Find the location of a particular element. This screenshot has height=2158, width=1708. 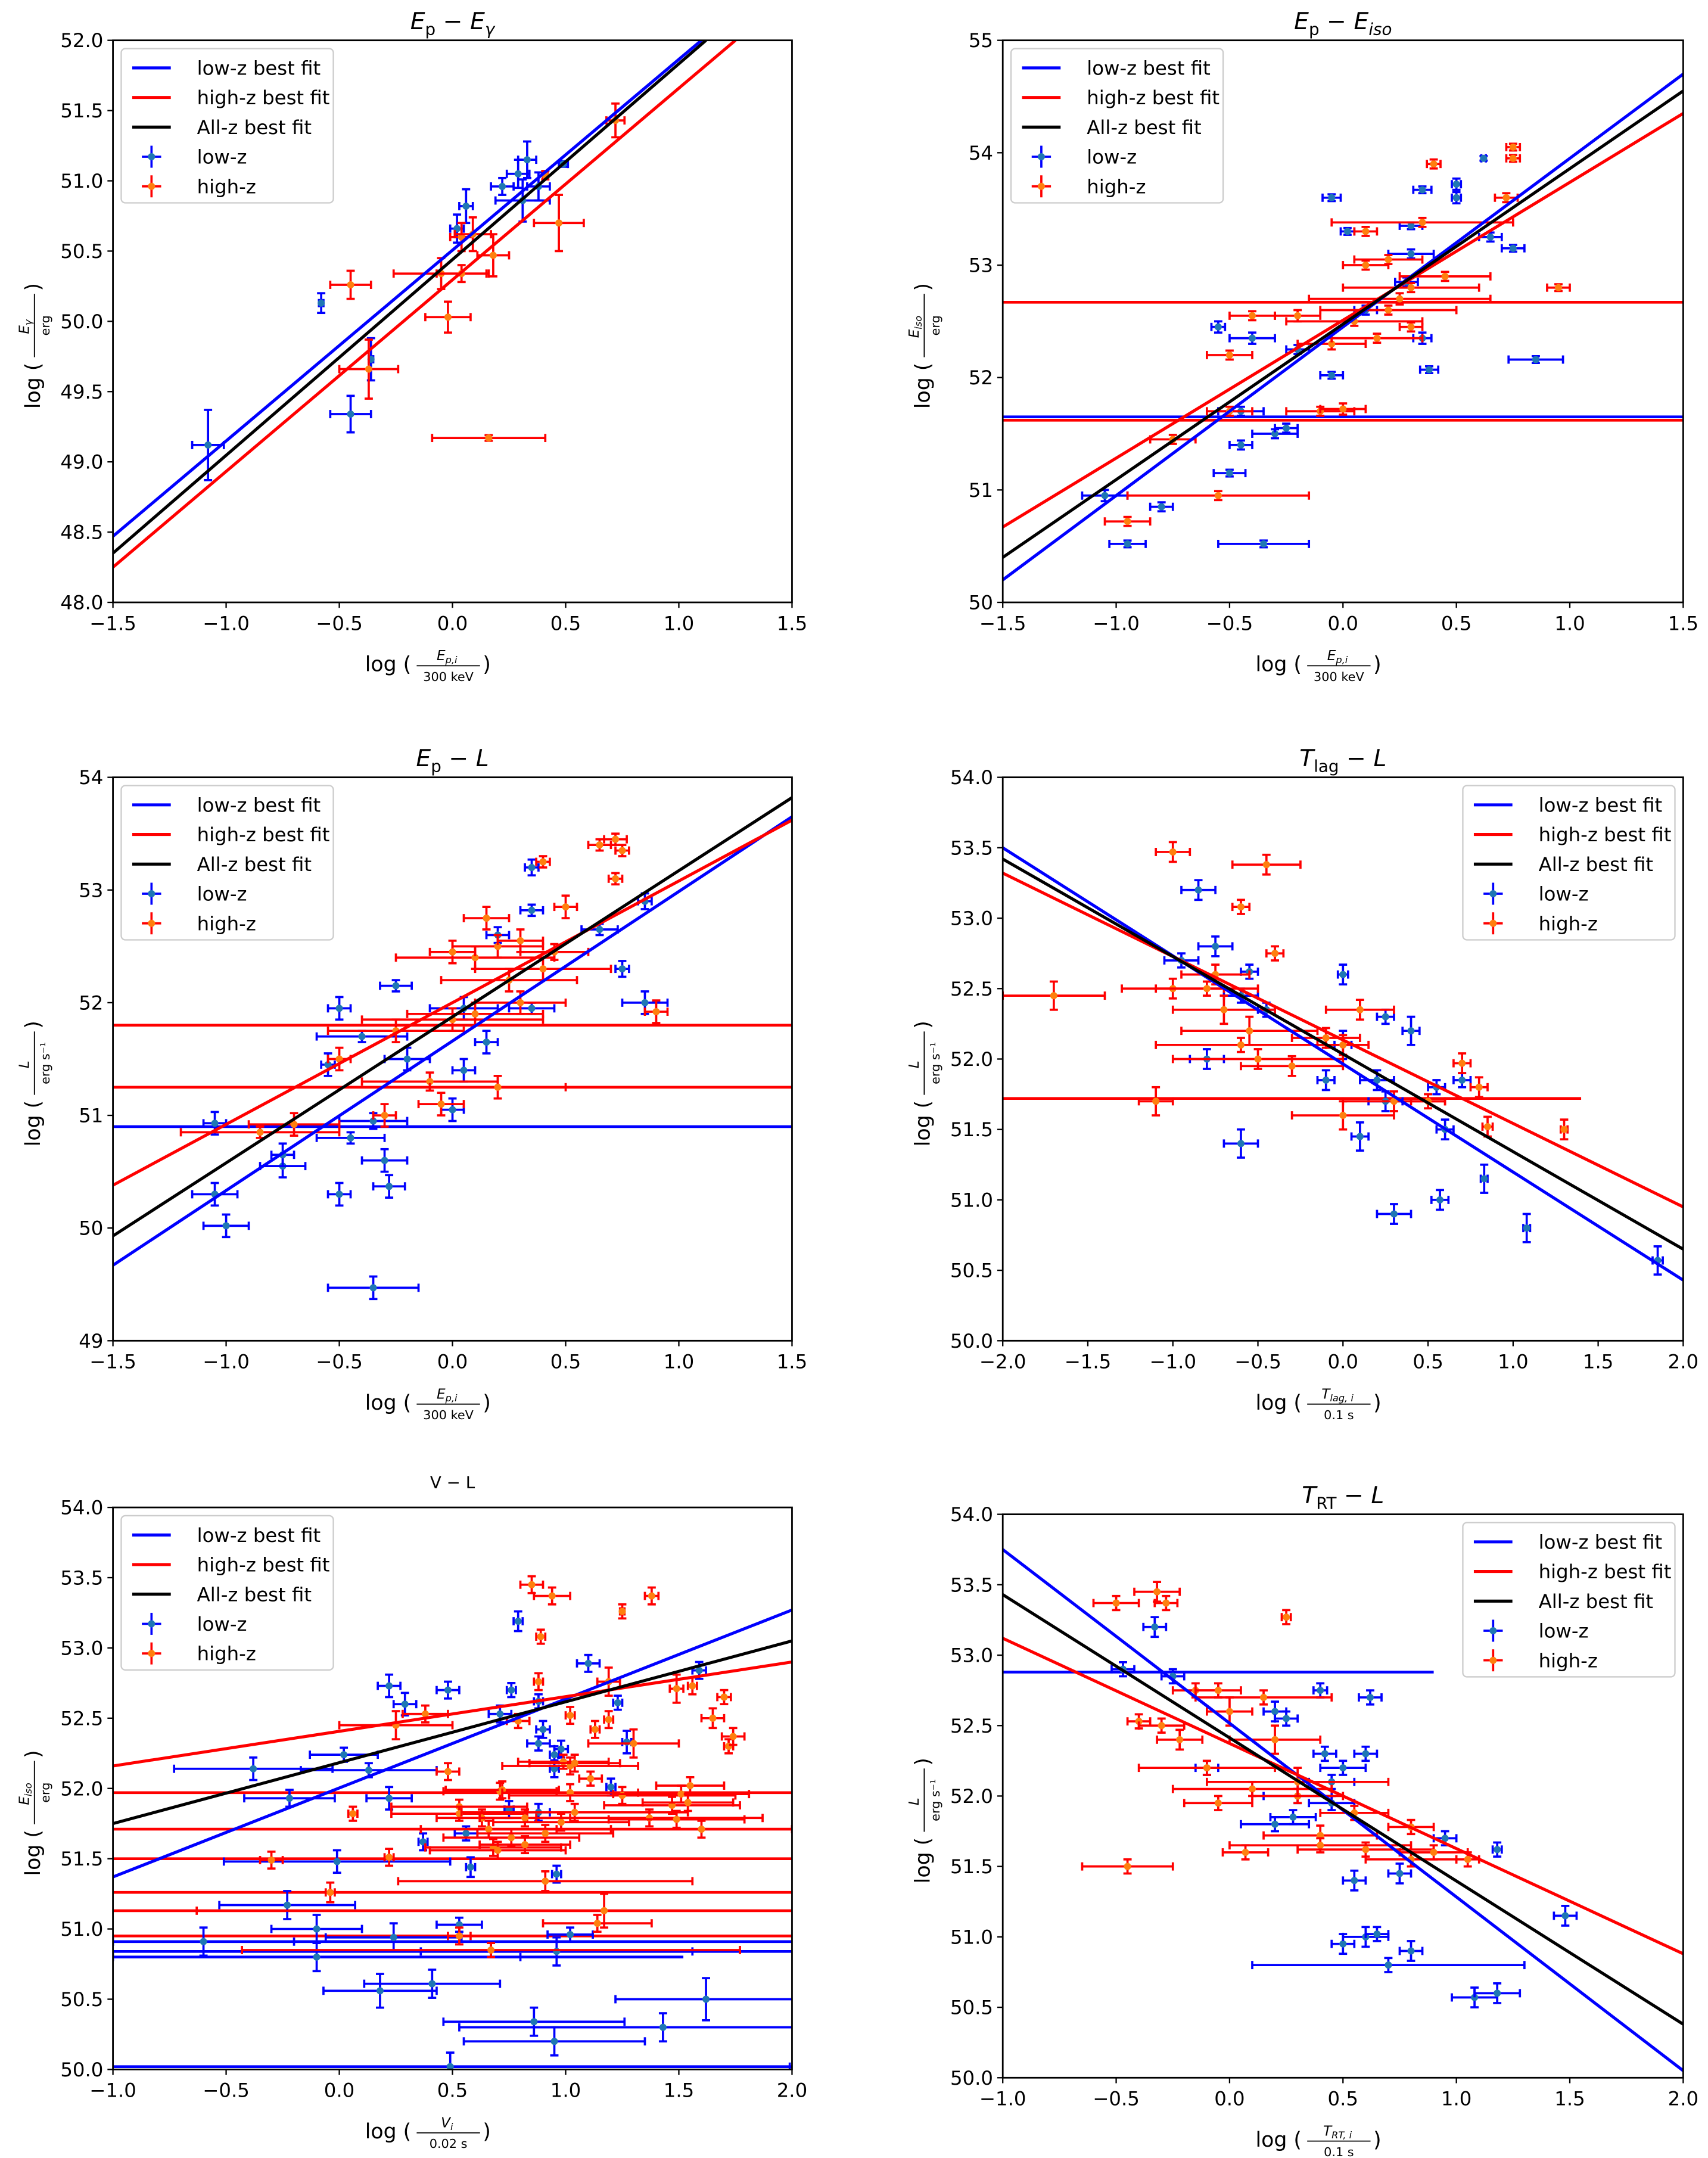

label-log: log ( is located at coordinates (923, 1123).